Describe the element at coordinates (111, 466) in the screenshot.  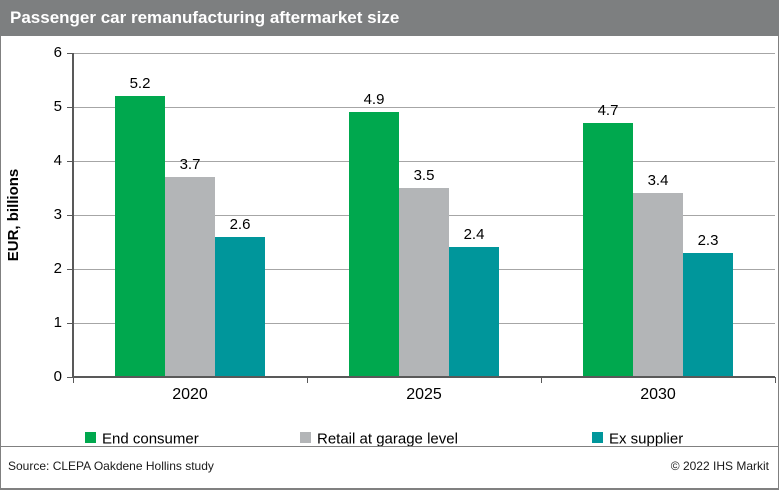
I see `source-text: Source: CLEPA Oakdene Hollins study` at that location.